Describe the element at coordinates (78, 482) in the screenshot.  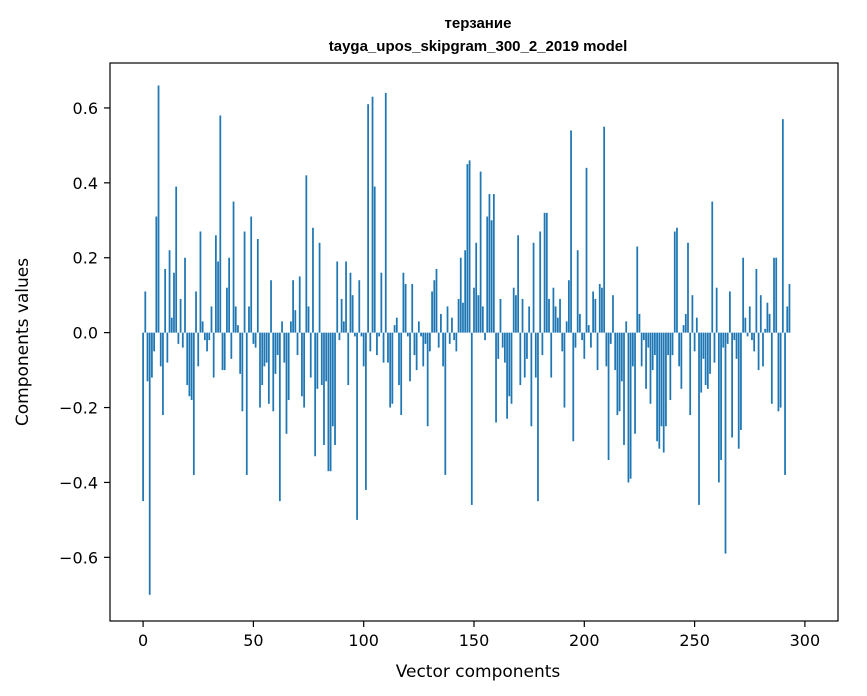
I see `y-tick-label: −0.4` at that location.